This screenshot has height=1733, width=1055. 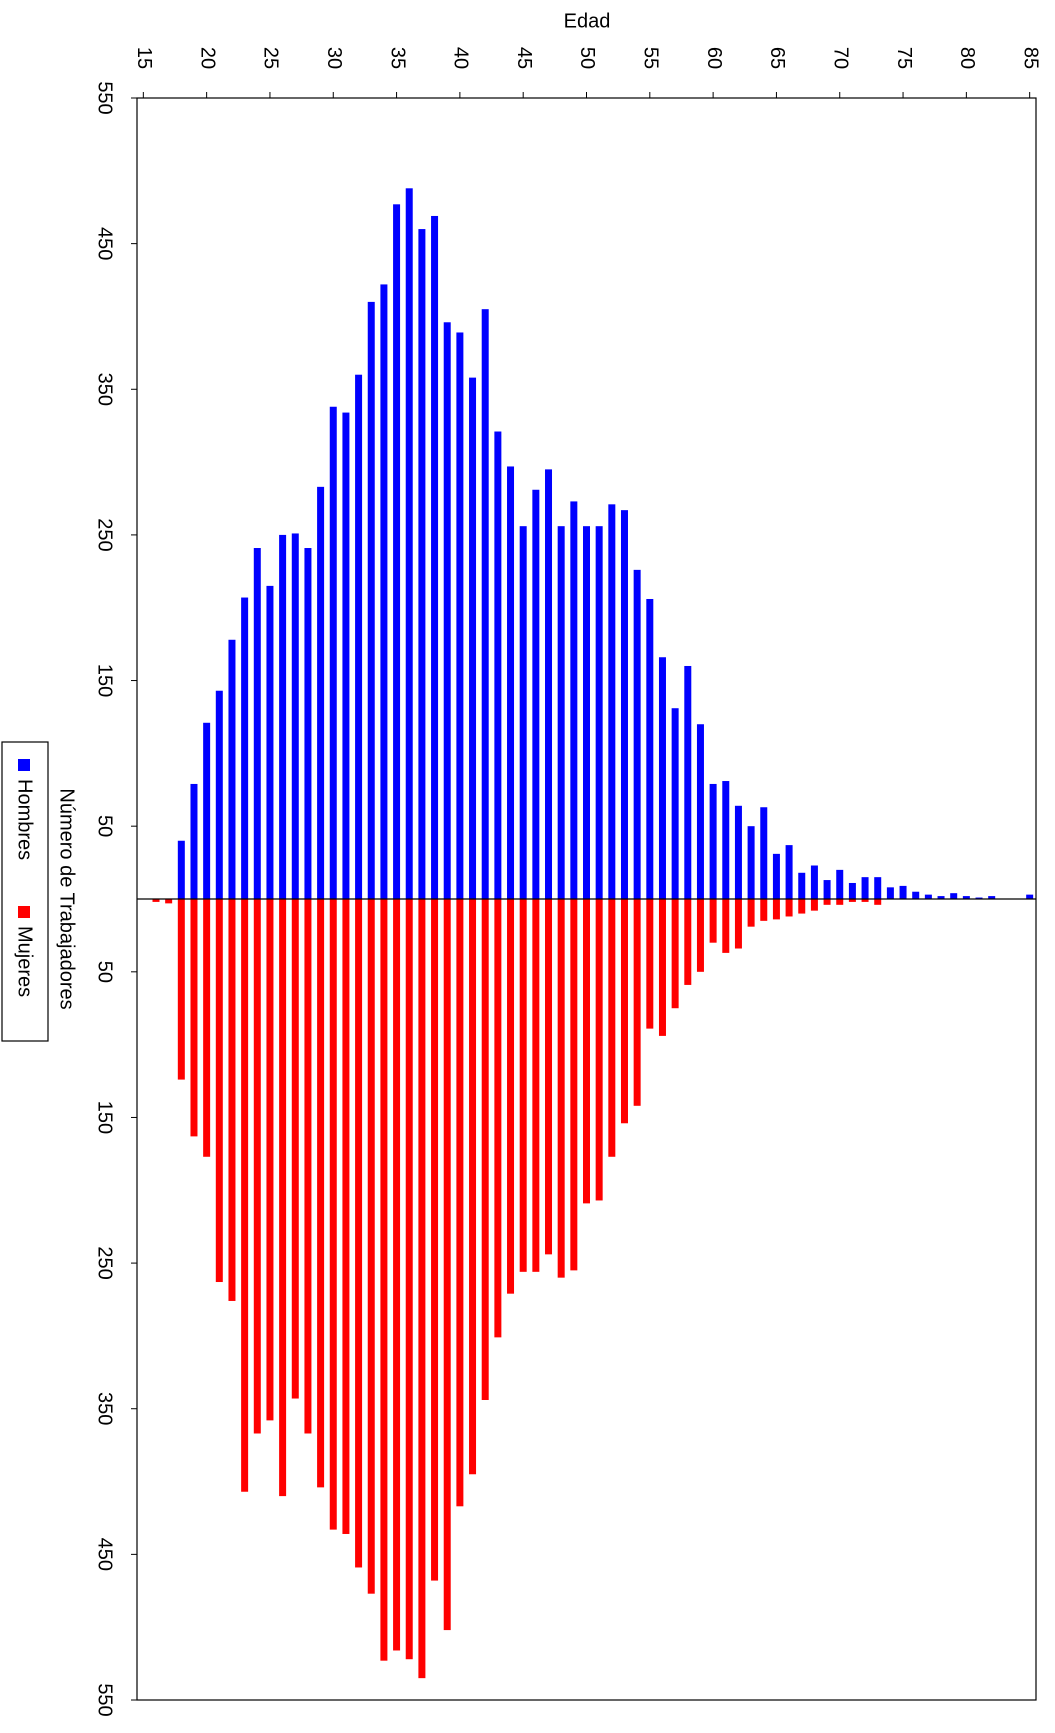 What do you see at coordinates (840, 58) in the screenshot?
I see `x-tick-label: 70` at bounding box center [840, 58].